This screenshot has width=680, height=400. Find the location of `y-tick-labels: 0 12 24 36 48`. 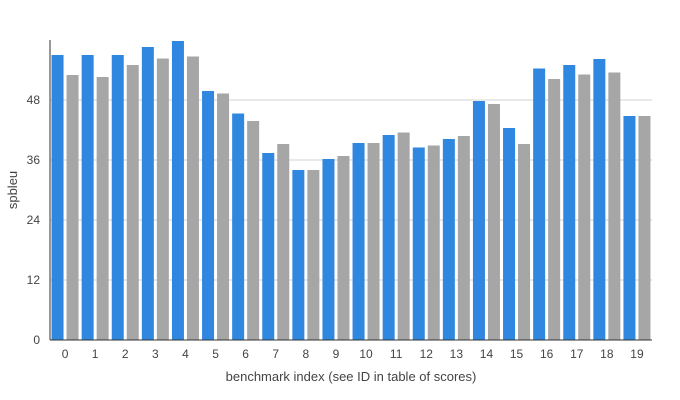

y-tick-labels: 0 12 24 36 48 is located at coordinates (34, 220).